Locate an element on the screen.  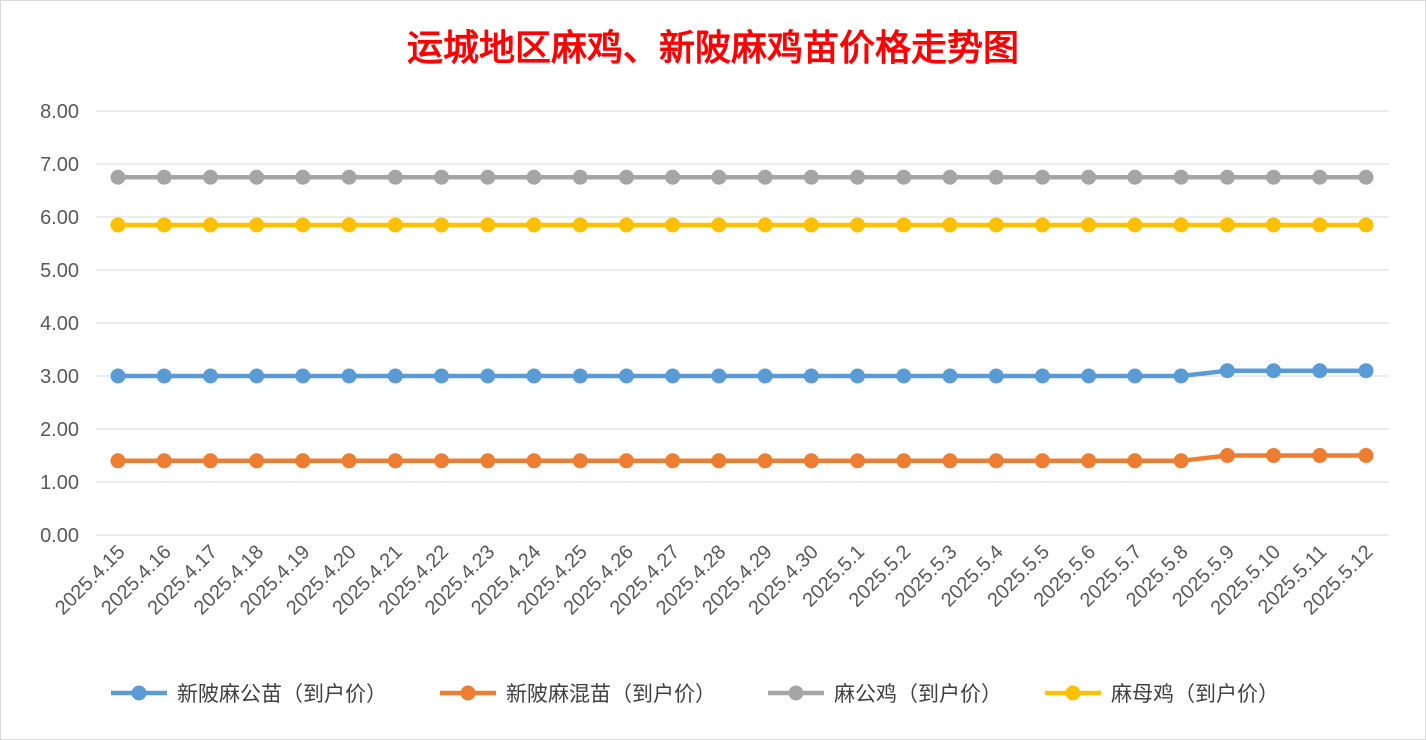
y-tick-label: 1.00 is located at coordinates (59, 483).